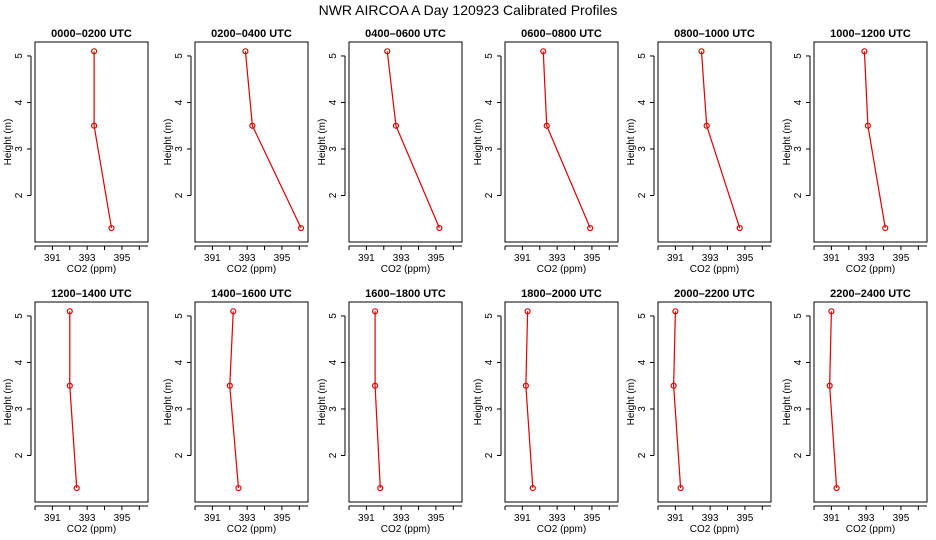 The width and height of the screenshot is (936, 540). I want to click on panel-title: 1600–1800 UTC, so click(405, 294).